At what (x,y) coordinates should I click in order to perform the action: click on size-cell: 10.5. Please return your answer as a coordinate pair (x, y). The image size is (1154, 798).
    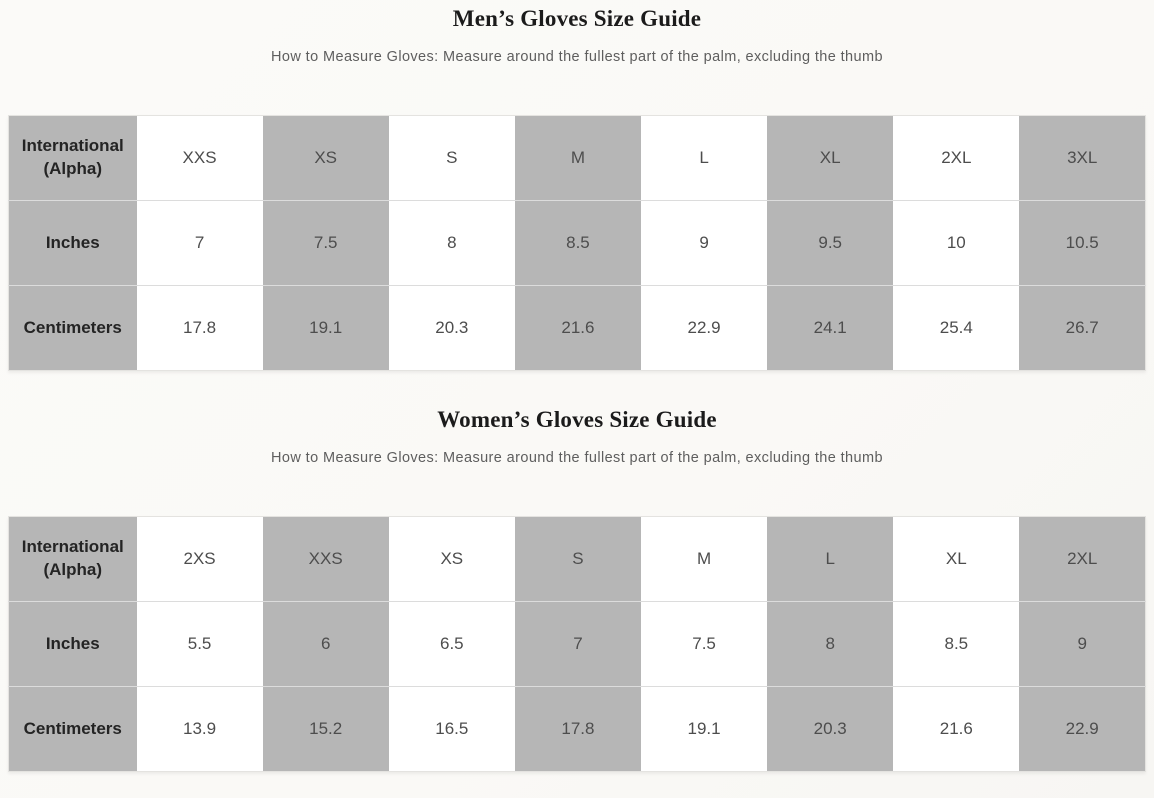
    Looking at the image, I should click on (1082, 243).